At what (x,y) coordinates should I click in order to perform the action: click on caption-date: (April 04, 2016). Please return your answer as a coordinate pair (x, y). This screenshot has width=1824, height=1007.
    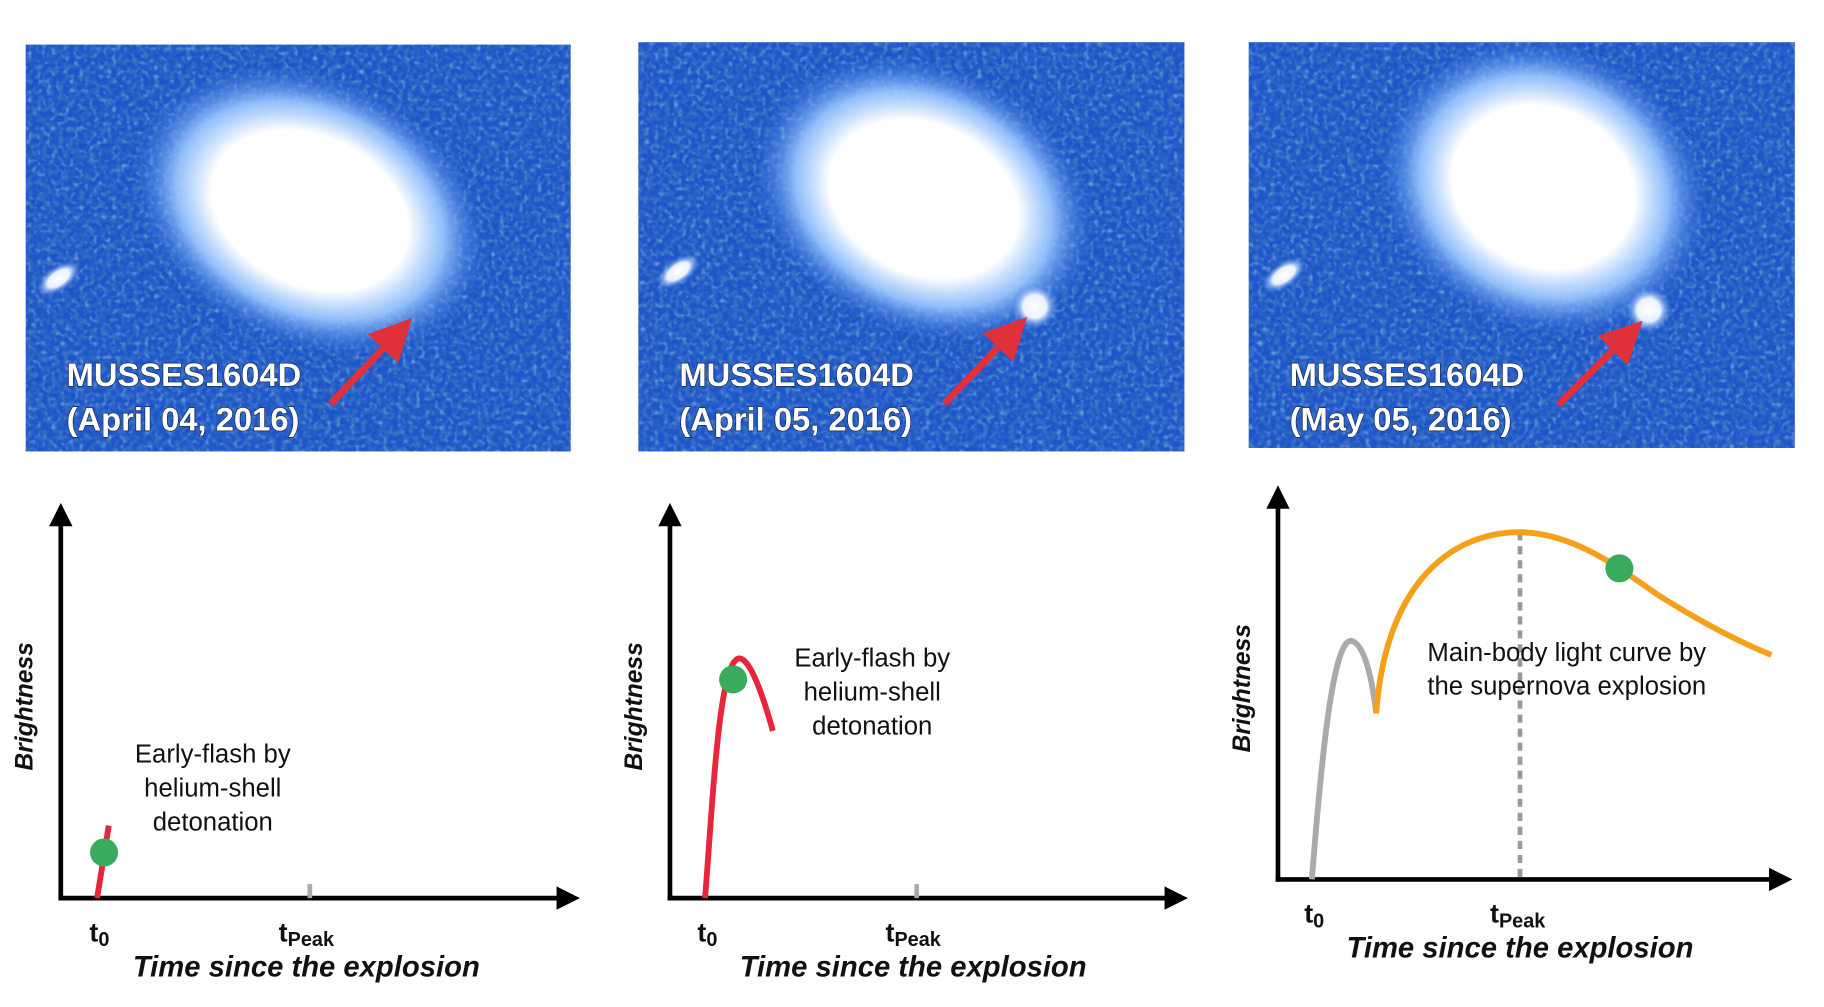
    Looking at the image, I should click on (183, 418).